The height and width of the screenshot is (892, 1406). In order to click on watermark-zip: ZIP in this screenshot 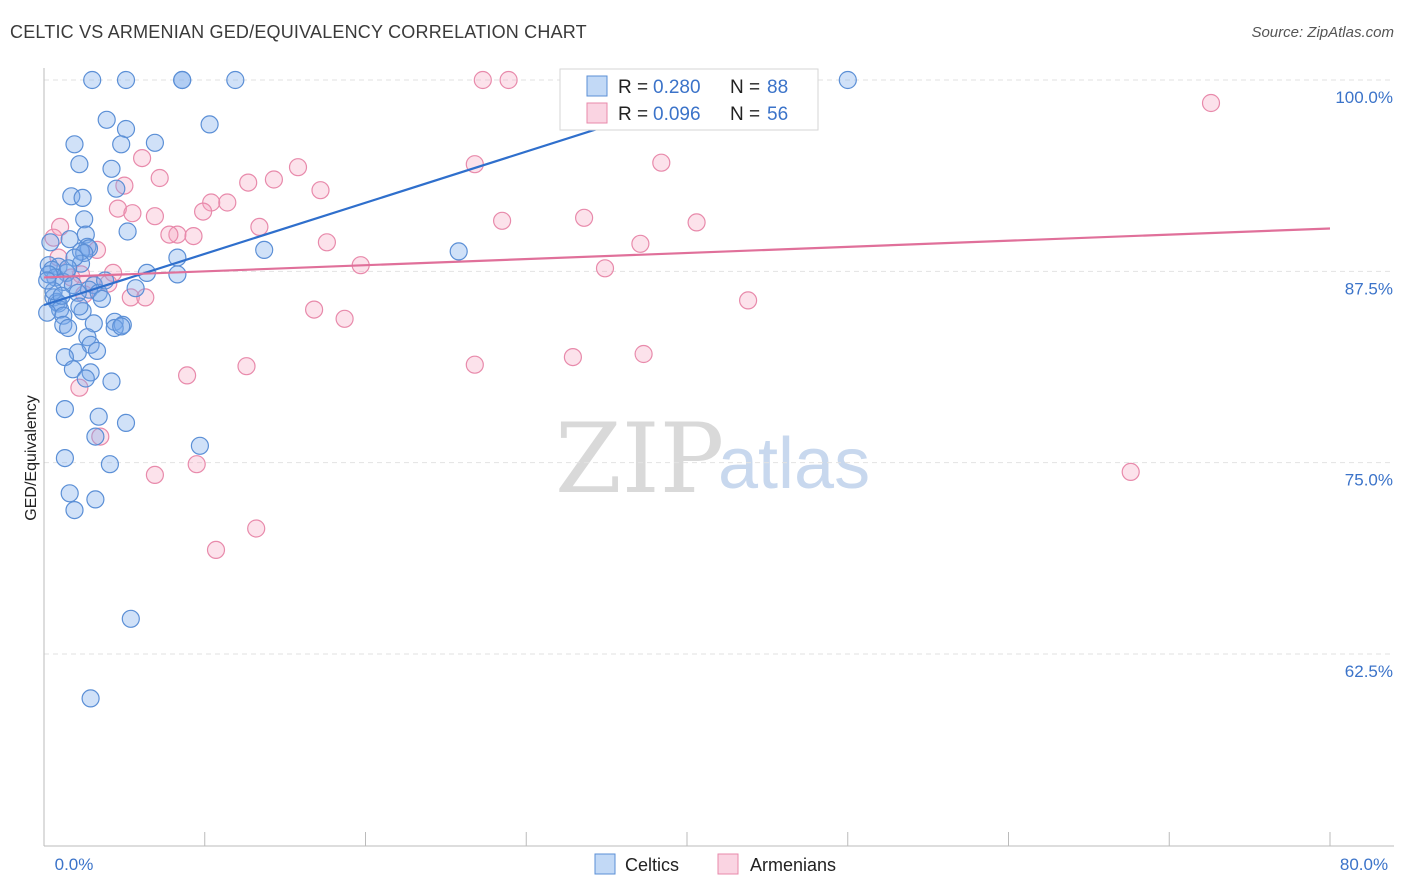, I will do `click(639, 459)`.